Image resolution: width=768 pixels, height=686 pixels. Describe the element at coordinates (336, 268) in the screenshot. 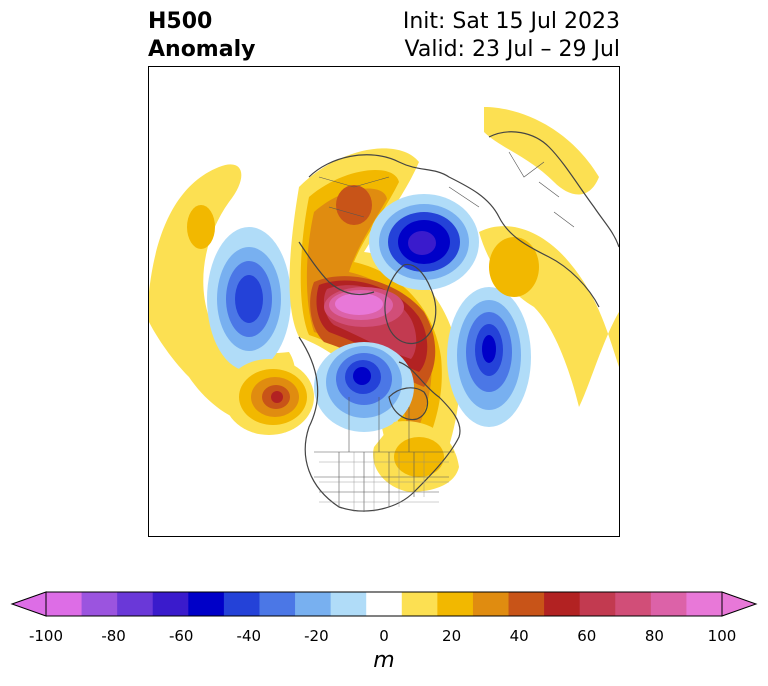

I see `coastline-alaska` at that location.